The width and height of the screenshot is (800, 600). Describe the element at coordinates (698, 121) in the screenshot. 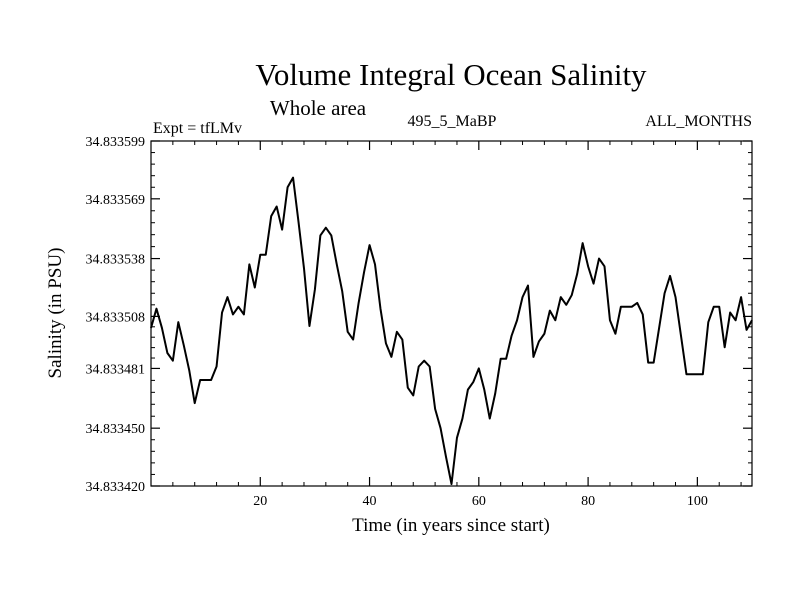

I see `header-right: ALL_MONTHS` at that location.